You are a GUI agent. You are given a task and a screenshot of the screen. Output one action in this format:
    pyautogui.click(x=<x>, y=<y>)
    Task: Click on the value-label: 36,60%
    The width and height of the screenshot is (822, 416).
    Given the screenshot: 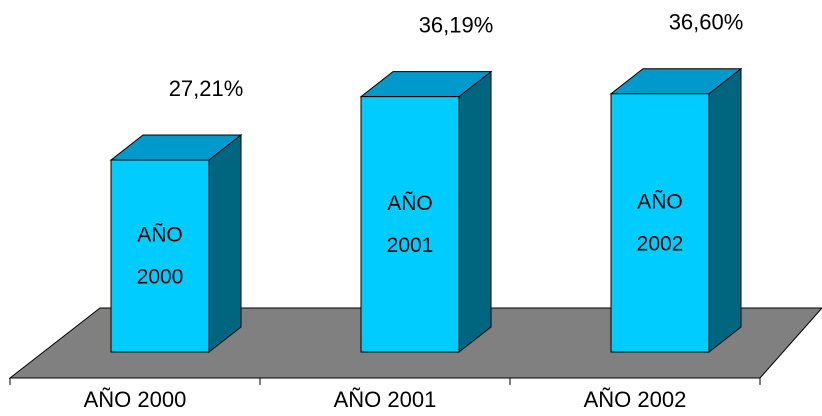 What is the action you would take?
    pyautogui.click(x=706, y=22)
    